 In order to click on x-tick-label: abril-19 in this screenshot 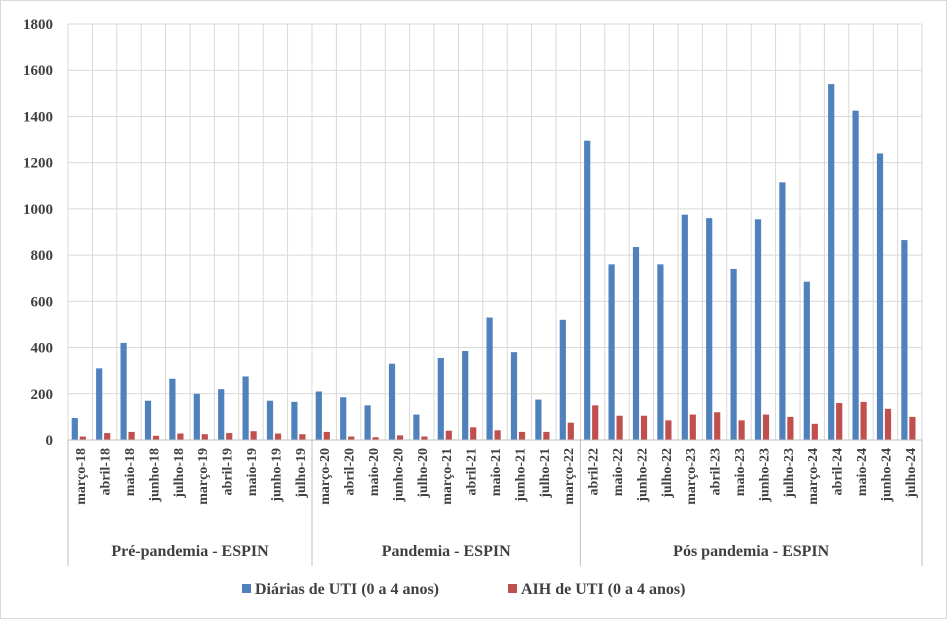, I will do `click(228, 471)`.